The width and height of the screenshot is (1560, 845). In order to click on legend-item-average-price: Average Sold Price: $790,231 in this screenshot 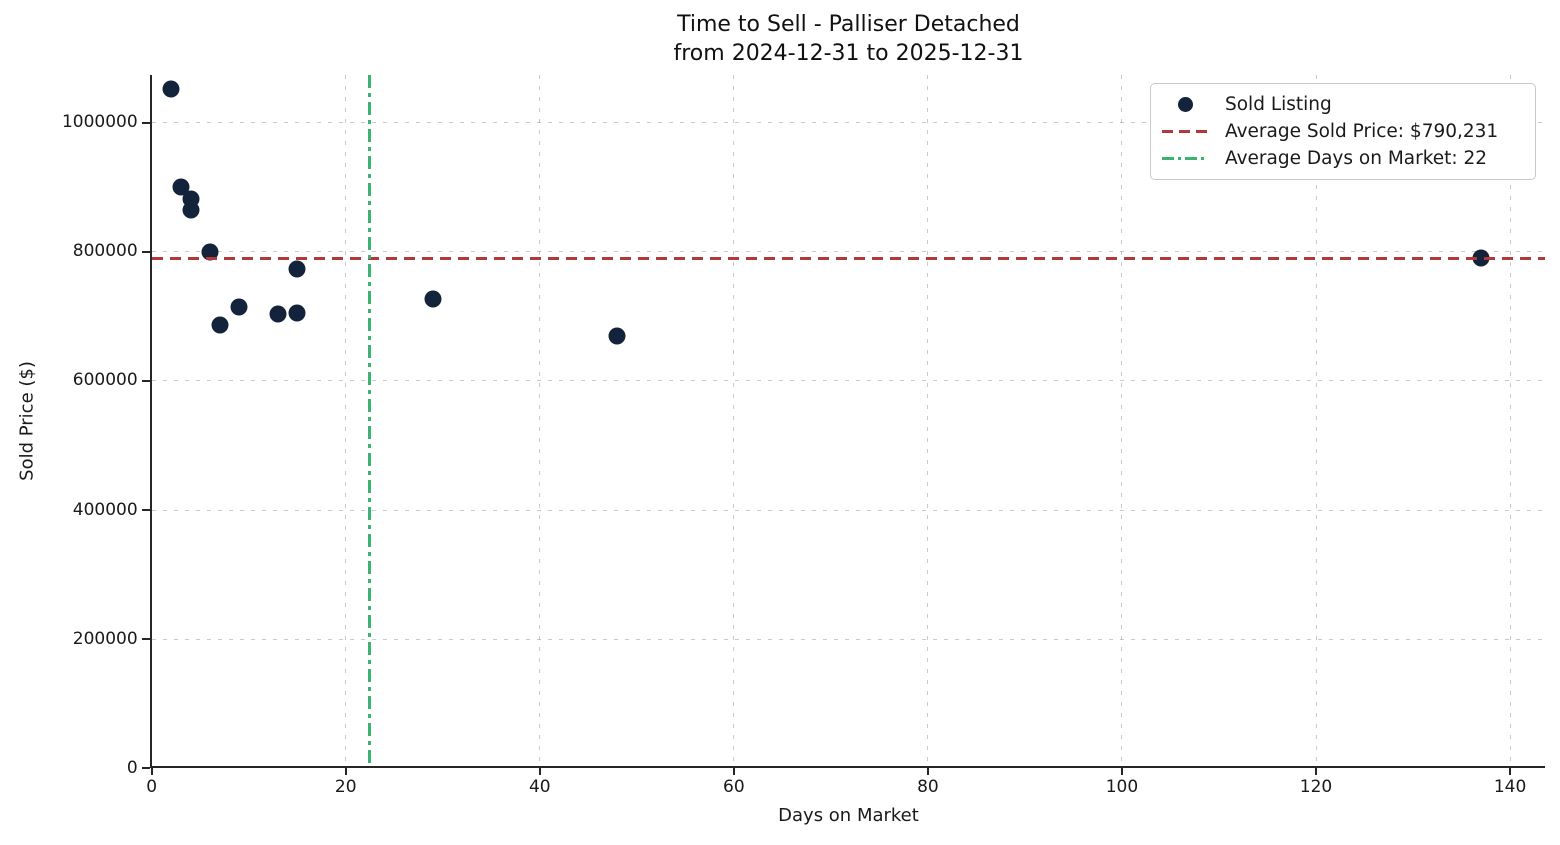, I will do `click(1343, 131)`.